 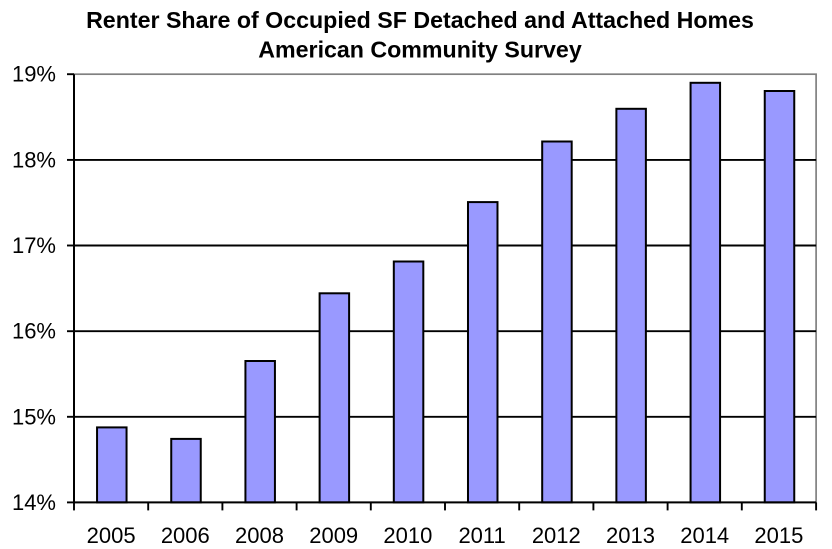 I want to click on svg-text: 2005, so click(x=111, y=535).